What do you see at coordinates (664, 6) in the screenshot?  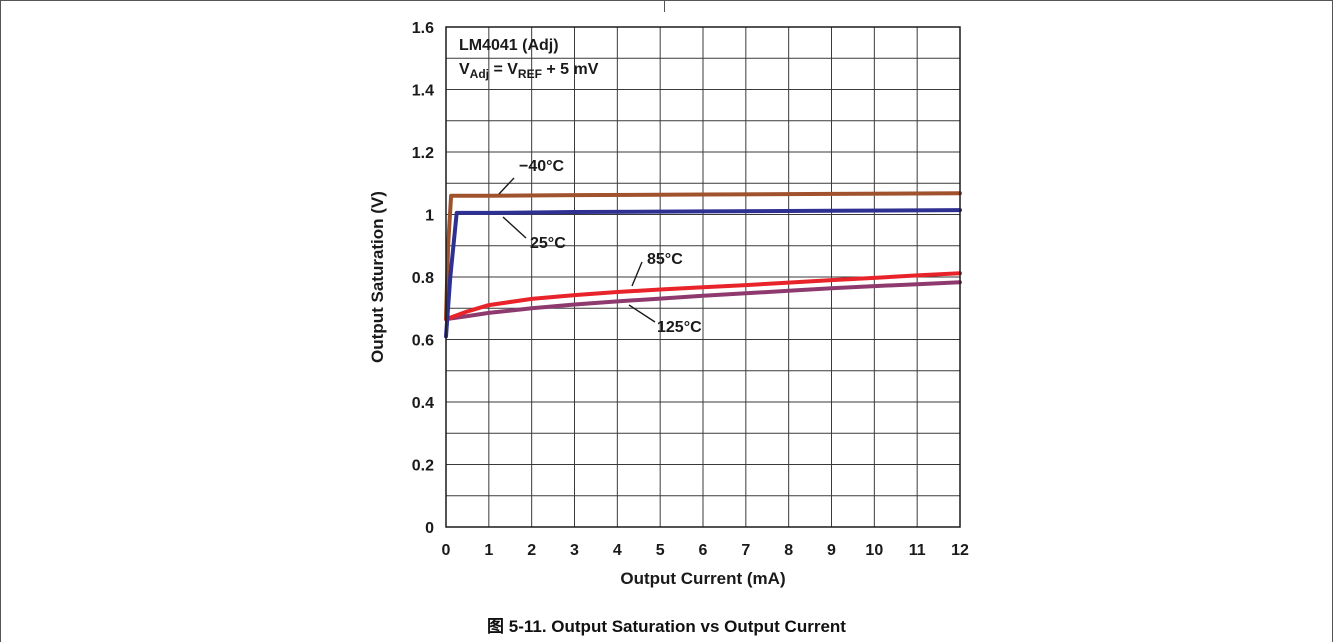 I see `top-divider` at bounding box center [664, 6].